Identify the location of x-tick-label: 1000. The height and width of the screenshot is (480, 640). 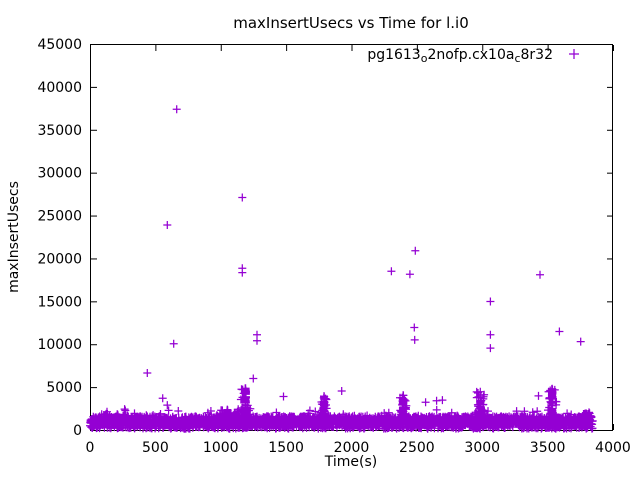
(221, 448).